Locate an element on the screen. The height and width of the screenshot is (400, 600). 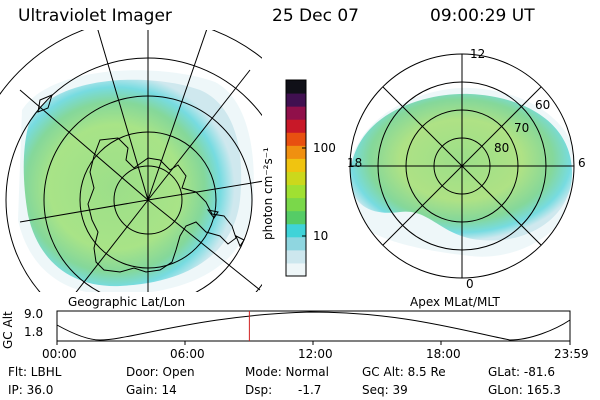
date-label: 25 Dec 07 is located at coordinates (315, 16).